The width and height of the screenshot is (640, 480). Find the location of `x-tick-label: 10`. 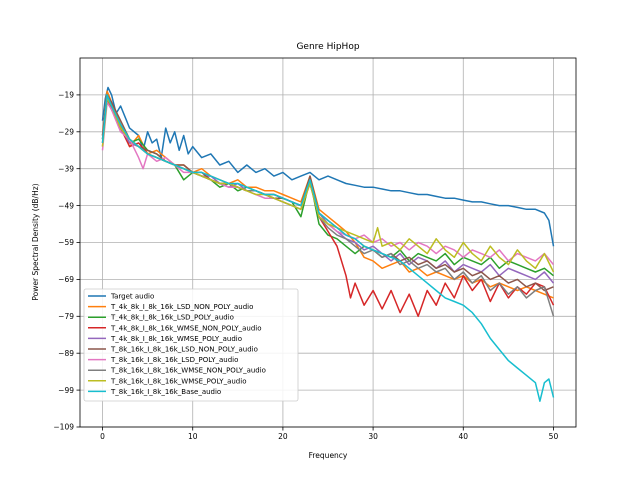

x-tick-label: 10 is located at coordinates (193, 436).